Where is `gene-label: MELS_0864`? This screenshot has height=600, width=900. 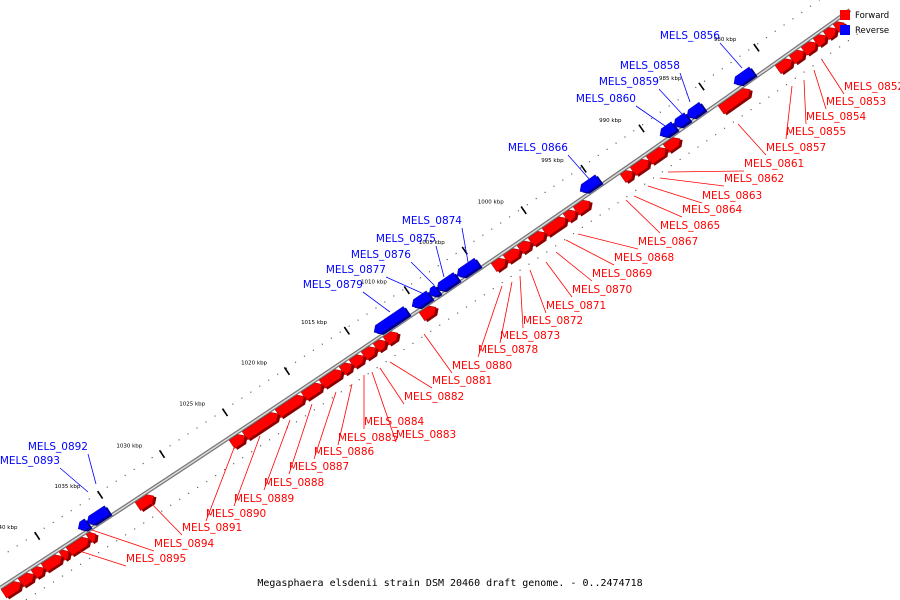
gene-label: MELS_0864 is located at coordinates (687, 206).